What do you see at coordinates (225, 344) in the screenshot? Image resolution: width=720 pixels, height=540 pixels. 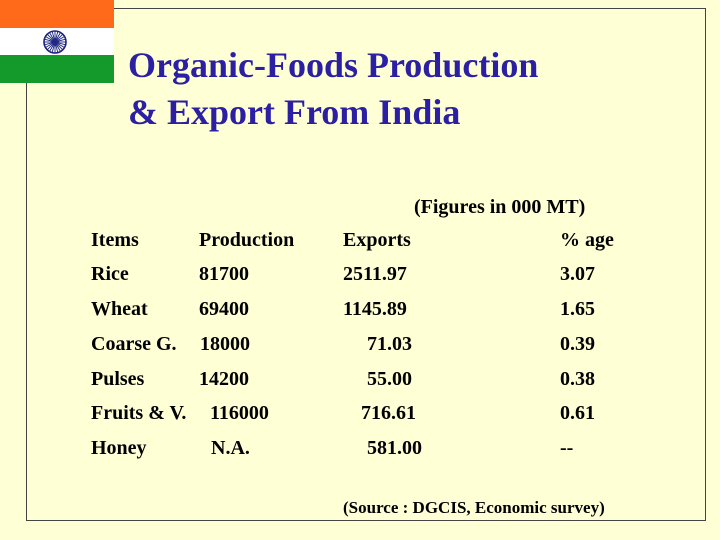 I see `row-production: 18000` at bounding box center [225, 344].